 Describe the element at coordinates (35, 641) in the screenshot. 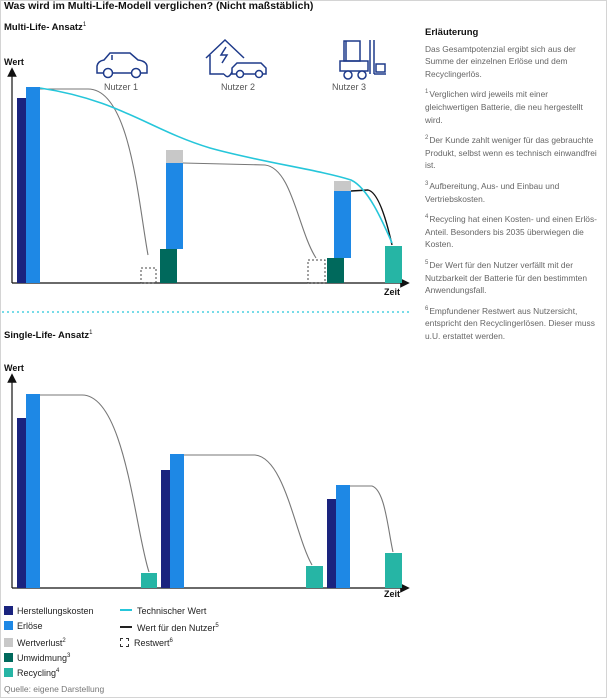

I see `legend-wertverlust: Wertverlust2` at that location.